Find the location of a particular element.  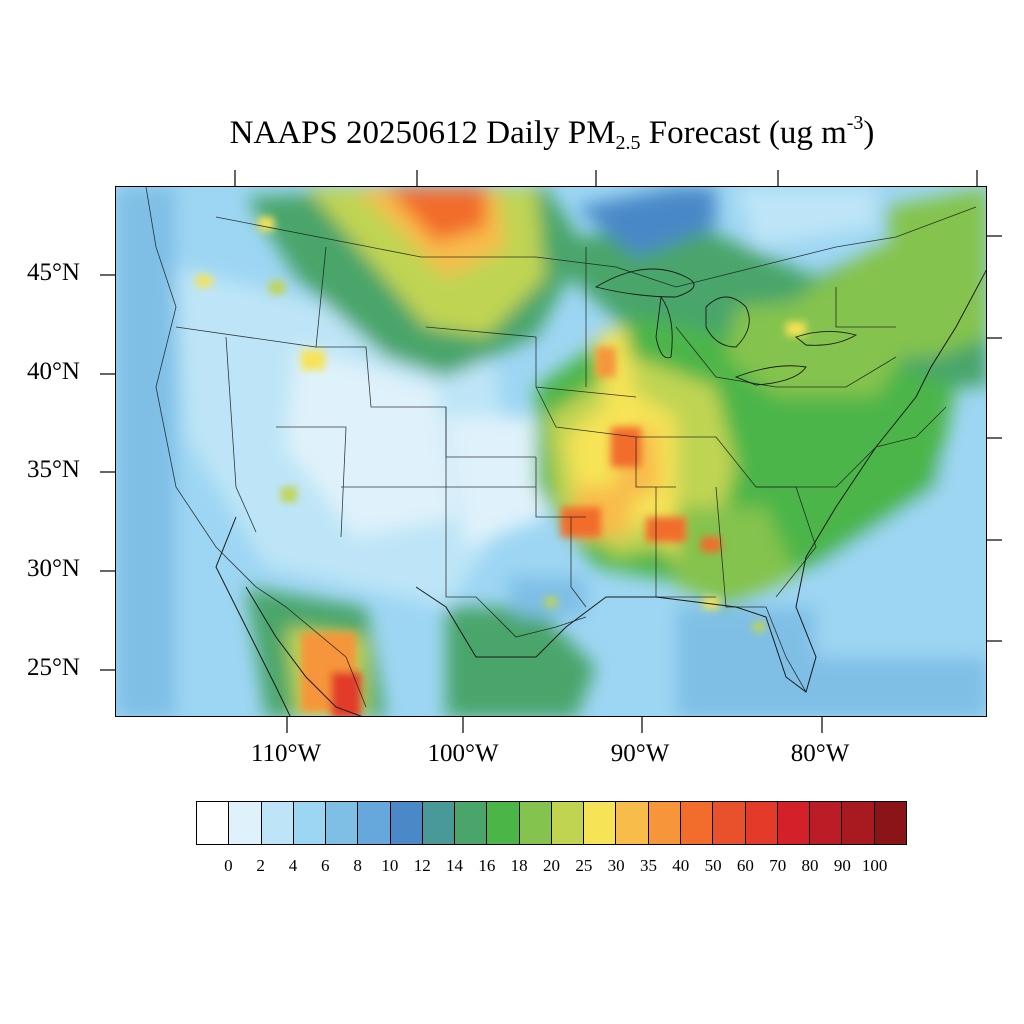

colorbar-label: 8 is located at coordinates (357, 865).